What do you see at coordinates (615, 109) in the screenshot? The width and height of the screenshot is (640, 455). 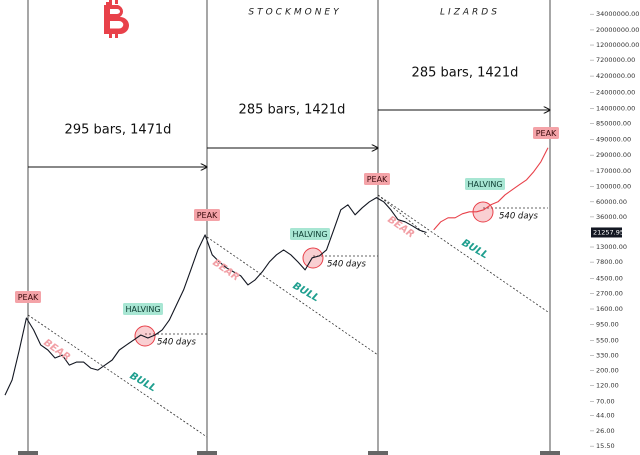 I see `y-tick-label: 1400000.00` at bounding box center [615, 109].